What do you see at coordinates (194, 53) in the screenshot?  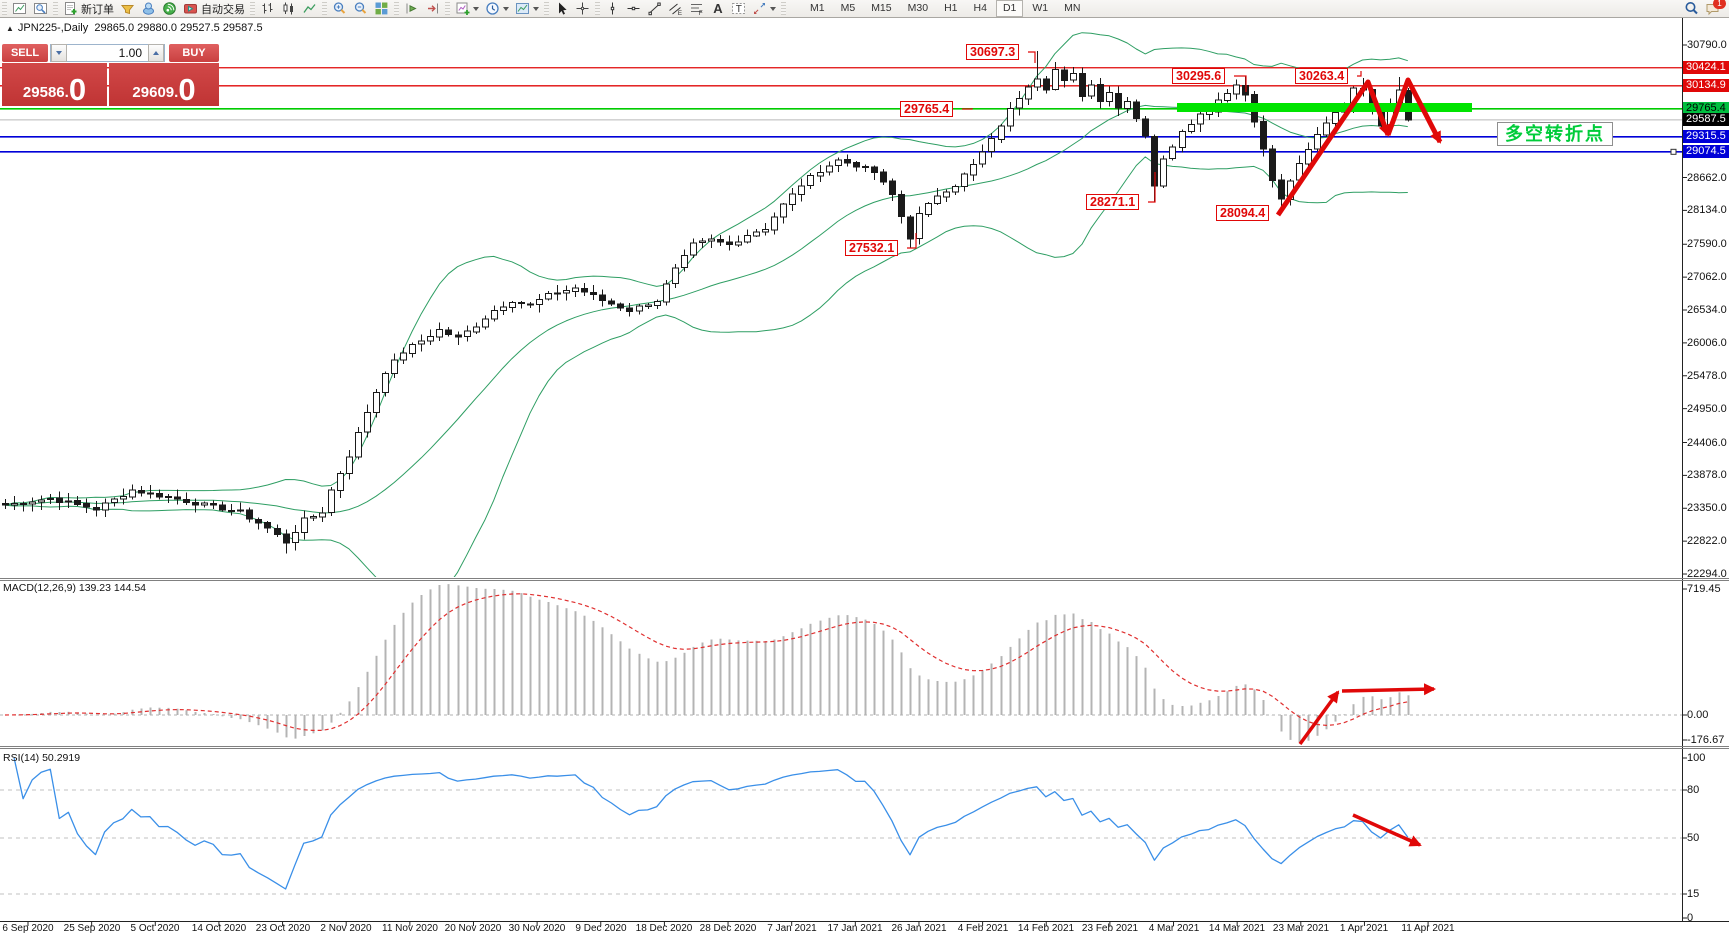 I see `buy-button: BUY` at bounding box center [194, 53].